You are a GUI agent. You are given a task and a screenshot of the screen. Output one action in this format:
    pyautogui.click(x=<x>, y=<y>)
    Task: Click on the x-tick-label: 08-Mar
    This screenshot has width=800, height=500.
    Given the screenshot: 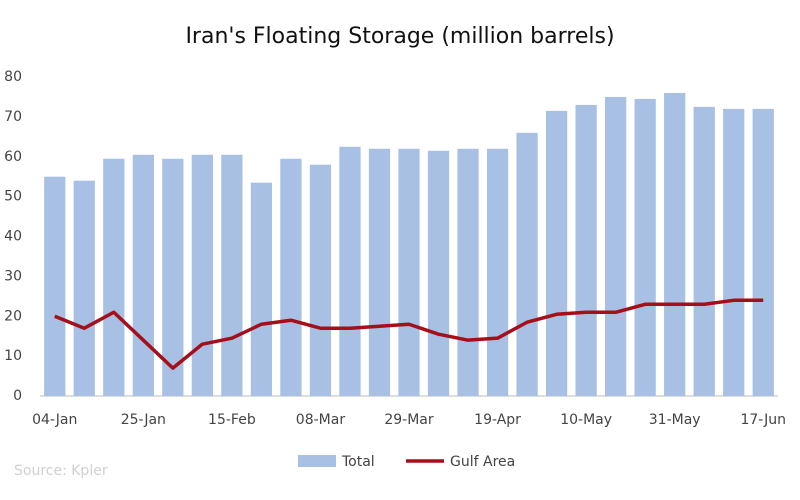 What is the action you would take?
    pyautogui.click(x=321, y=420)
    